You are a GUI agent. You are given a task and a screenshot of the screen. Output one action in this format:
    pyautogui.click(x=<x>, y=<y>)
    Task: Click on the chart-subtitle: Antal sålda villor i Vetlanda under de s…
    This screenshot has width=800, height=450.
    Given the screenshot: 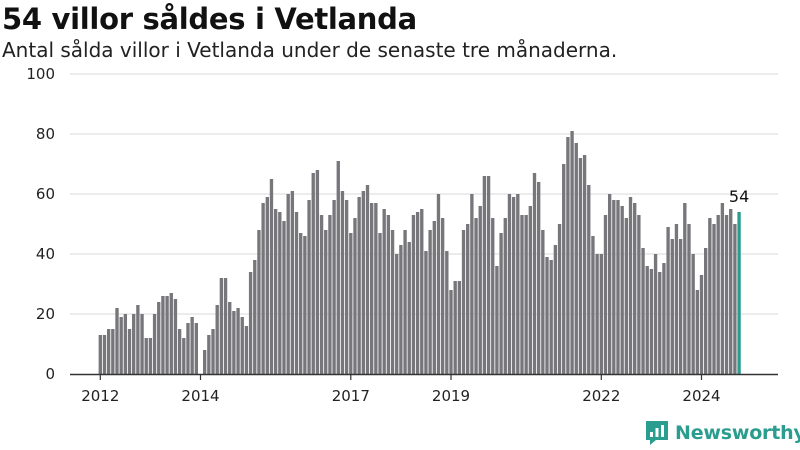 What is the action you would take?
    pyautogui.click(x=310, y=50)
    